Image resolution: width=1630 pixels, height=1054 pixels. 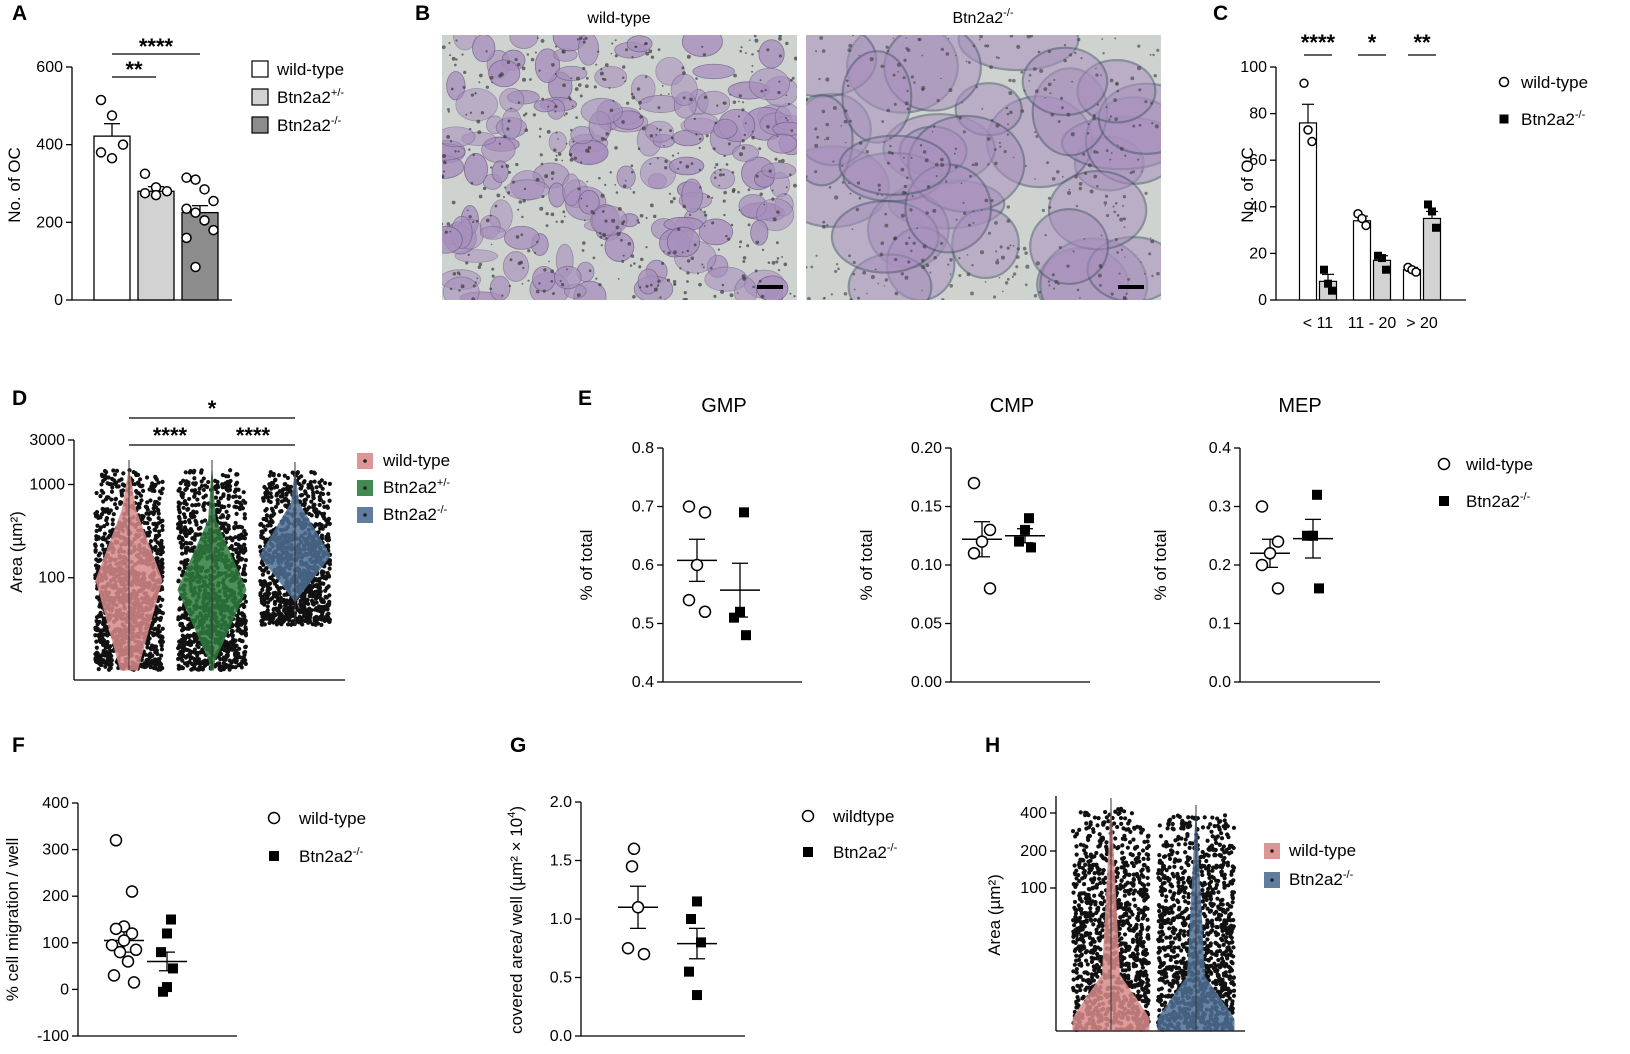 What do you see at coordinates (643, 507) in the screenshot?
I see `panel-e-gmp-ytick-label-3: 0.7` at bounding box center [643, 507].